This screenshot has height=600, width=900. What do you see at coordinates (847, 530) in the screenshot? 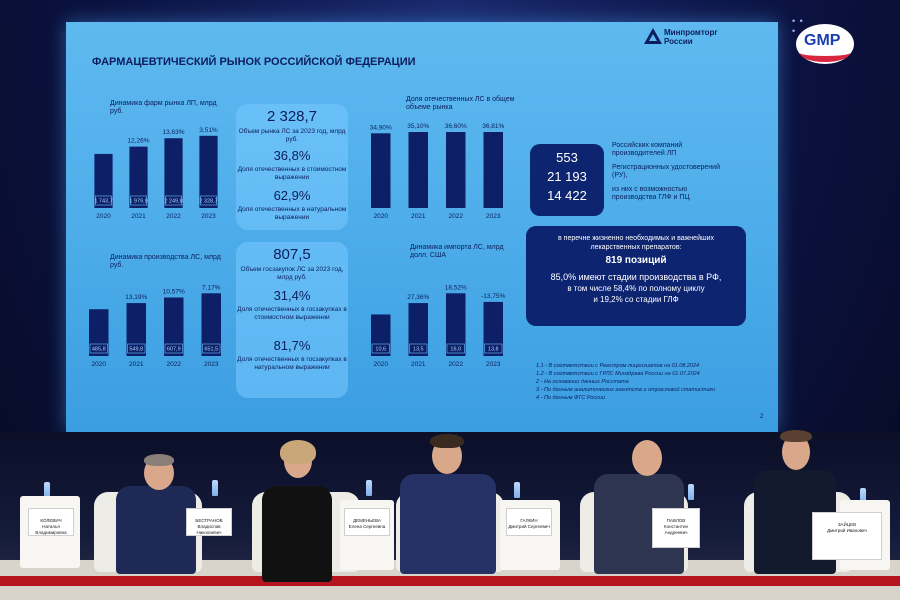
I see `placard-sub: Дмитрий Иванович` at bounding box center [847, 530].